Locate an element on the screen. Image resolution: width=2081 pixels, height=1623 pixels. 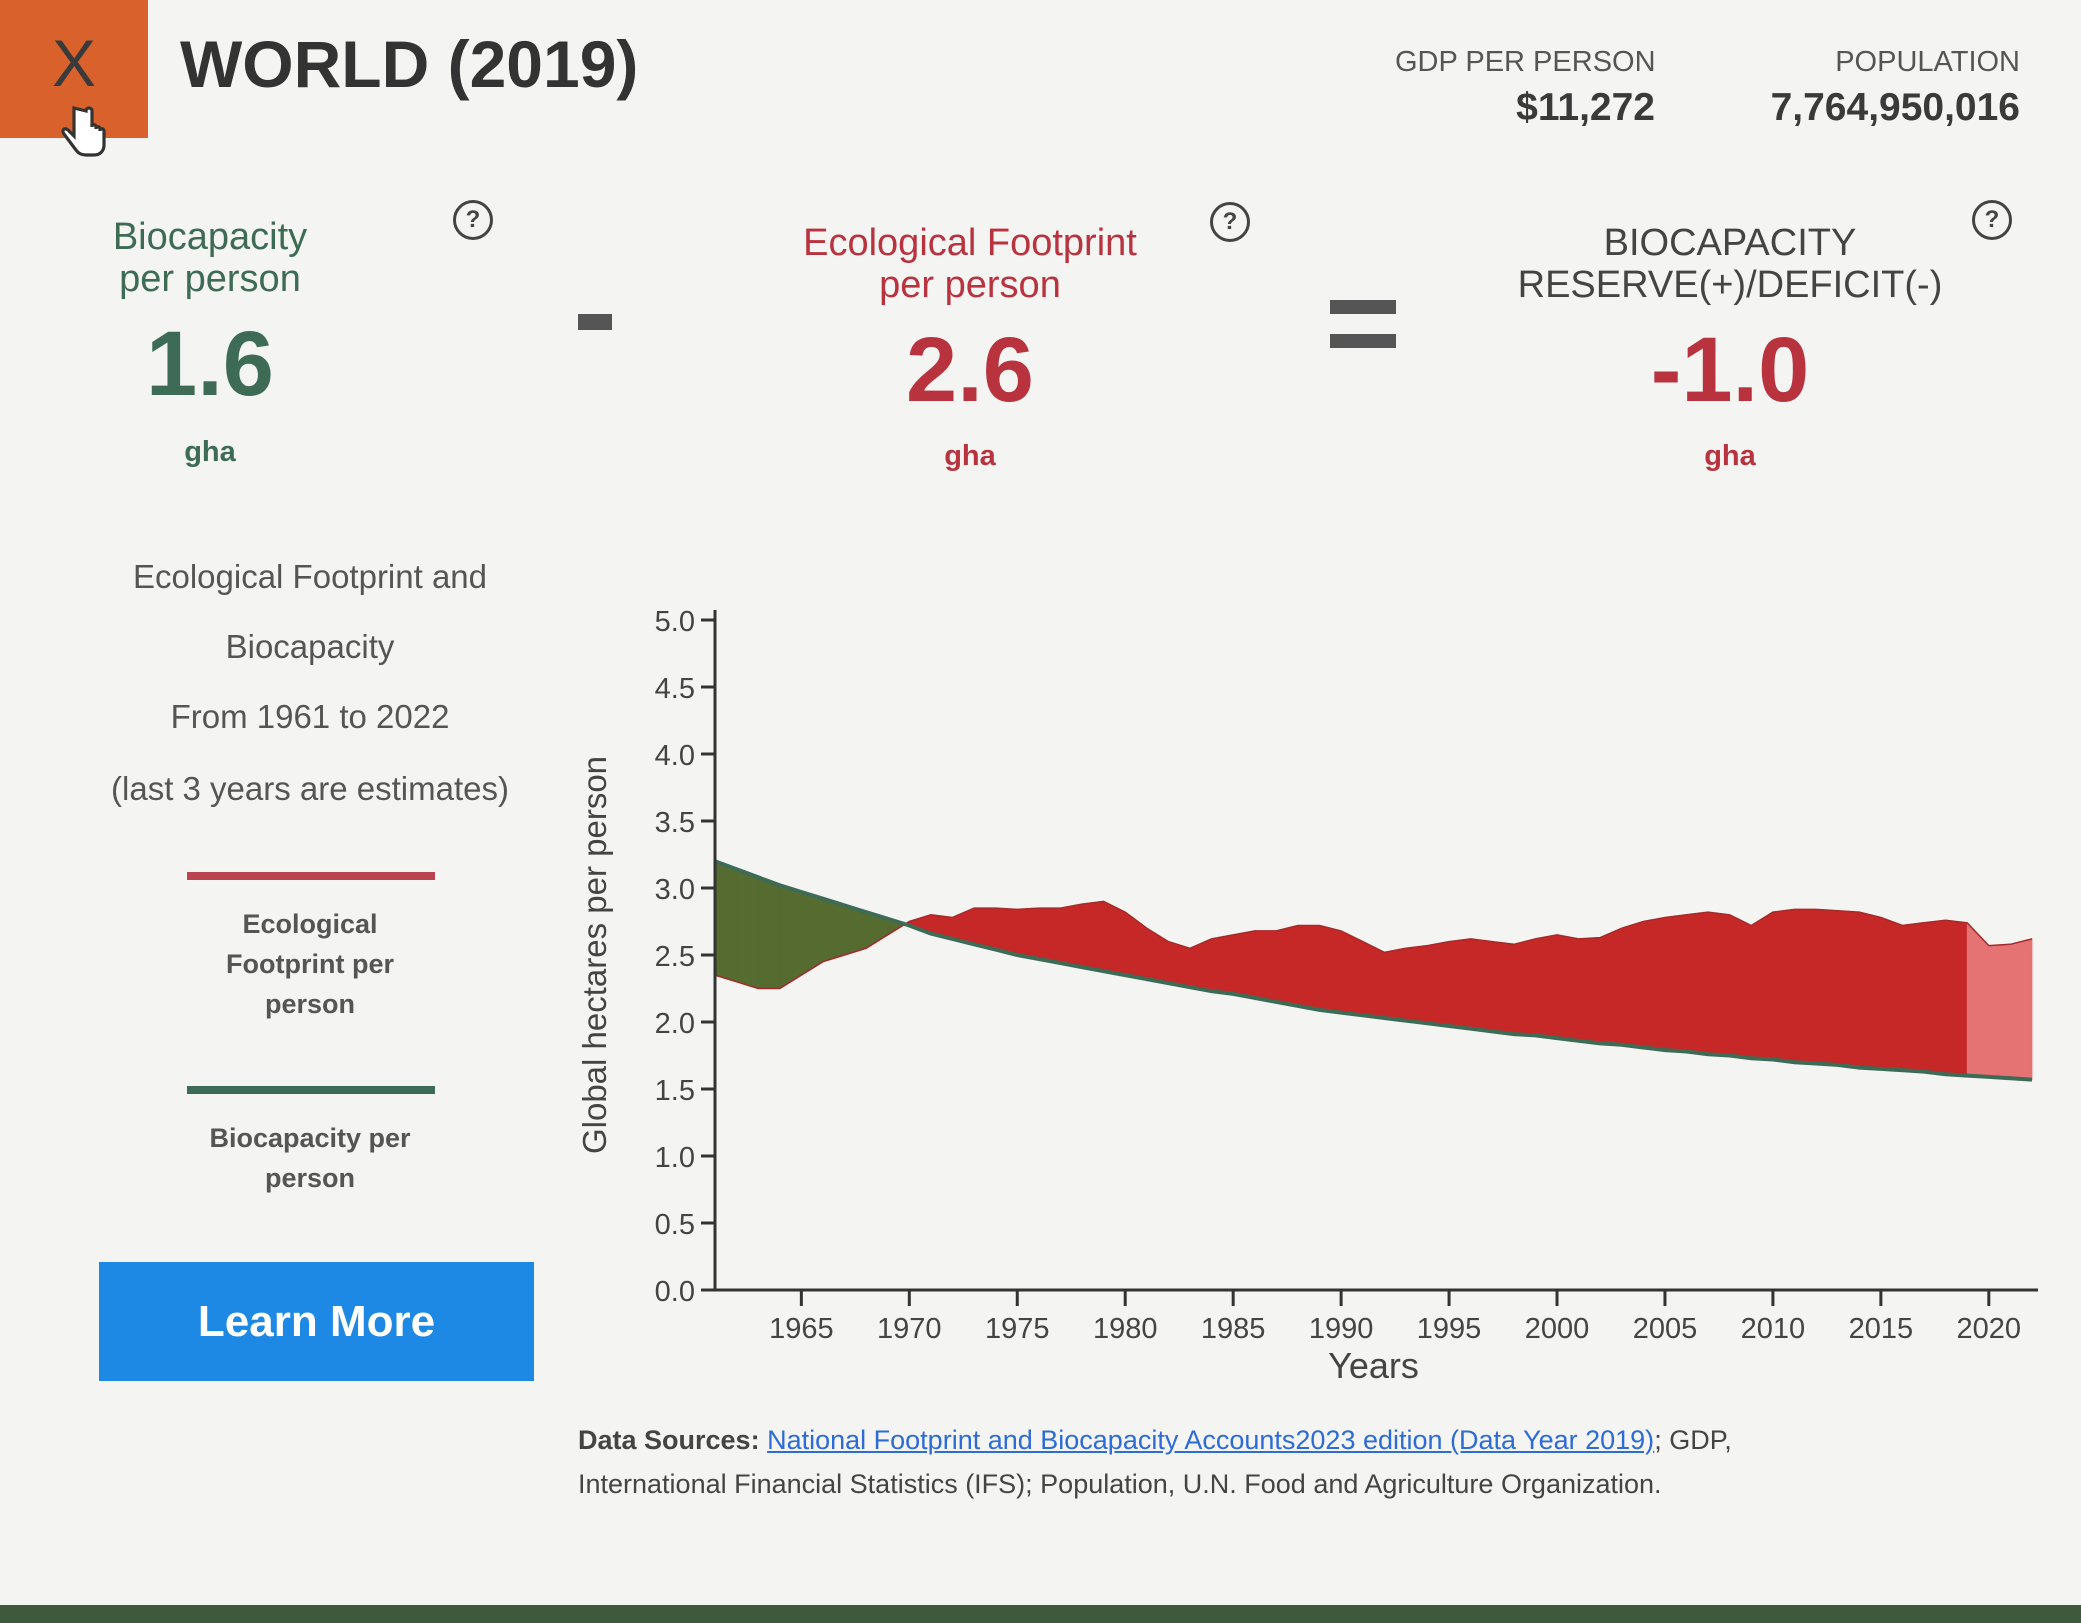
close-label: X is located at coordinates (74, 63).